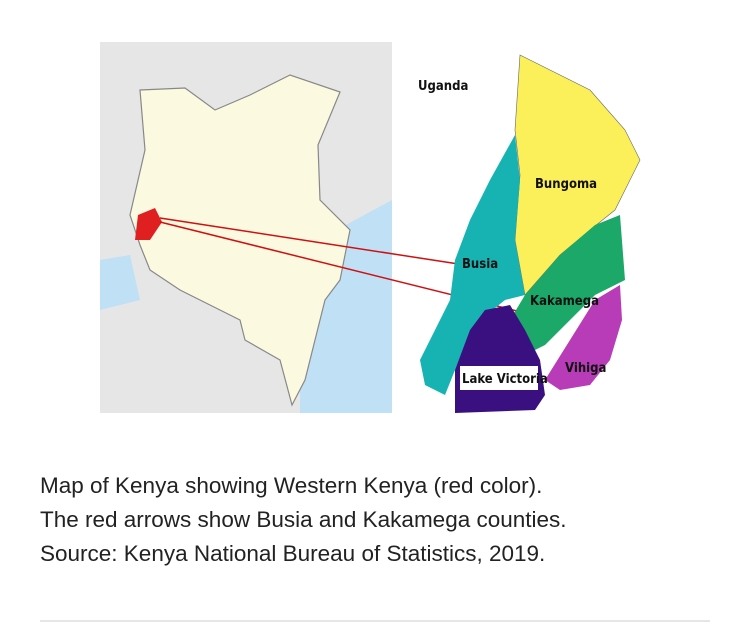 This screenshot has width=750, height=624. I want to click on label: Kakamega, so click(564, 301).